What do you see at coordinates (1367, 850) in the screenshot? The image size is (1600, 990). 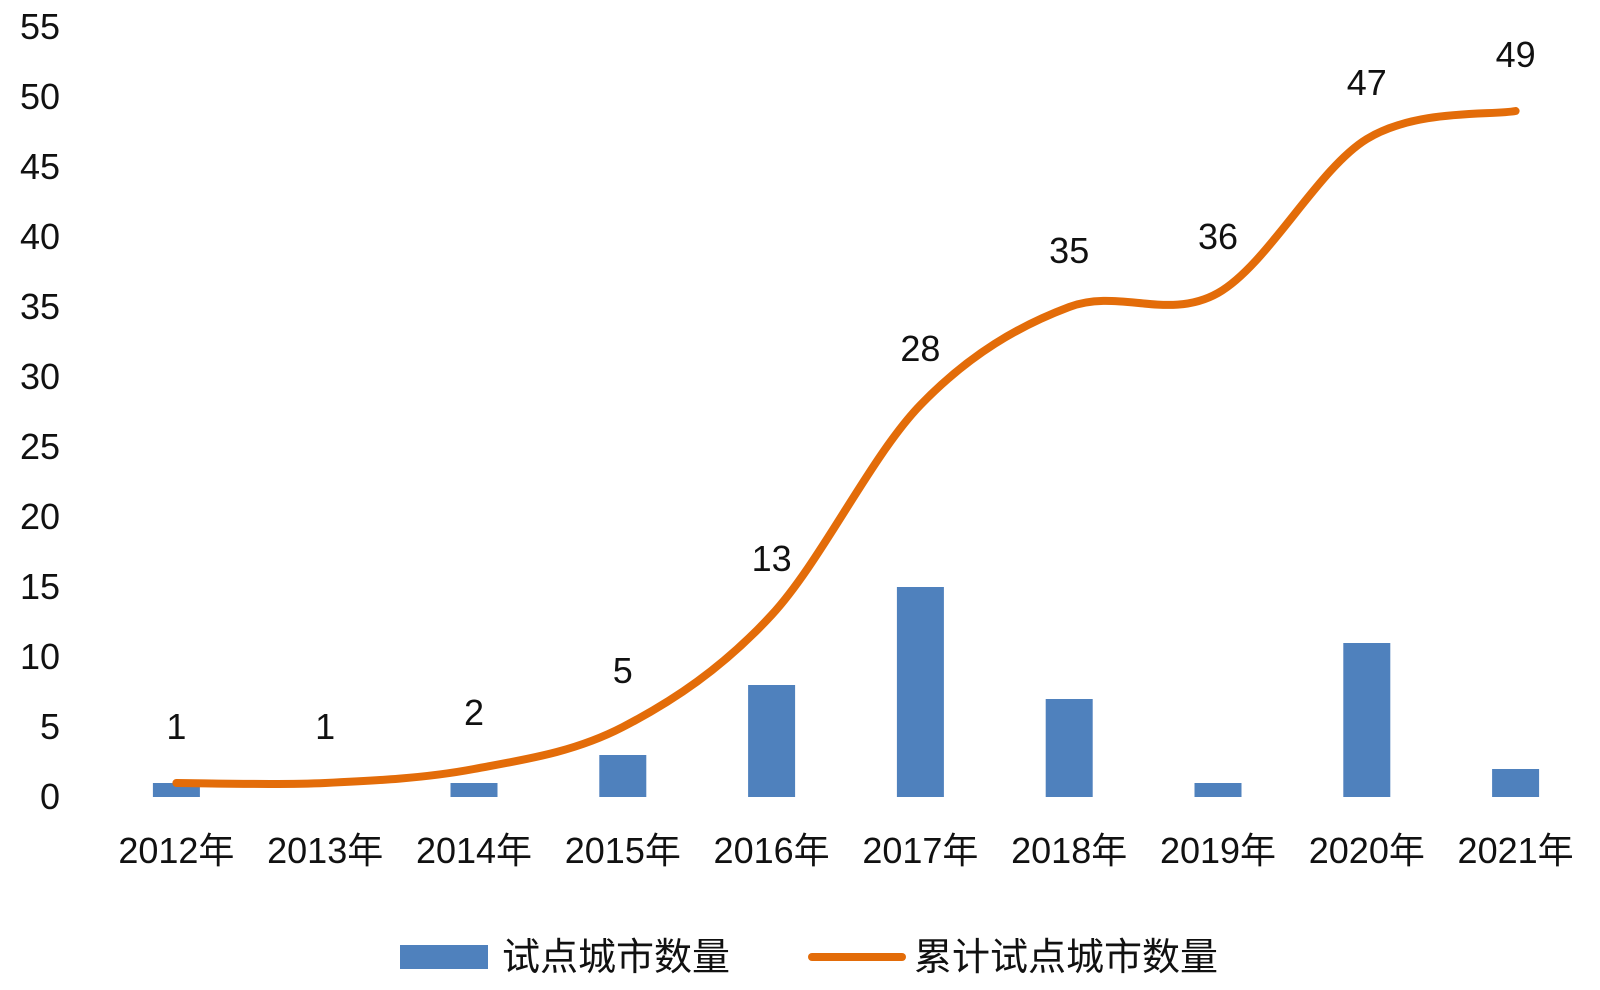 I see `x-tick-label: 2020年` at bounding box center [1367, 850].